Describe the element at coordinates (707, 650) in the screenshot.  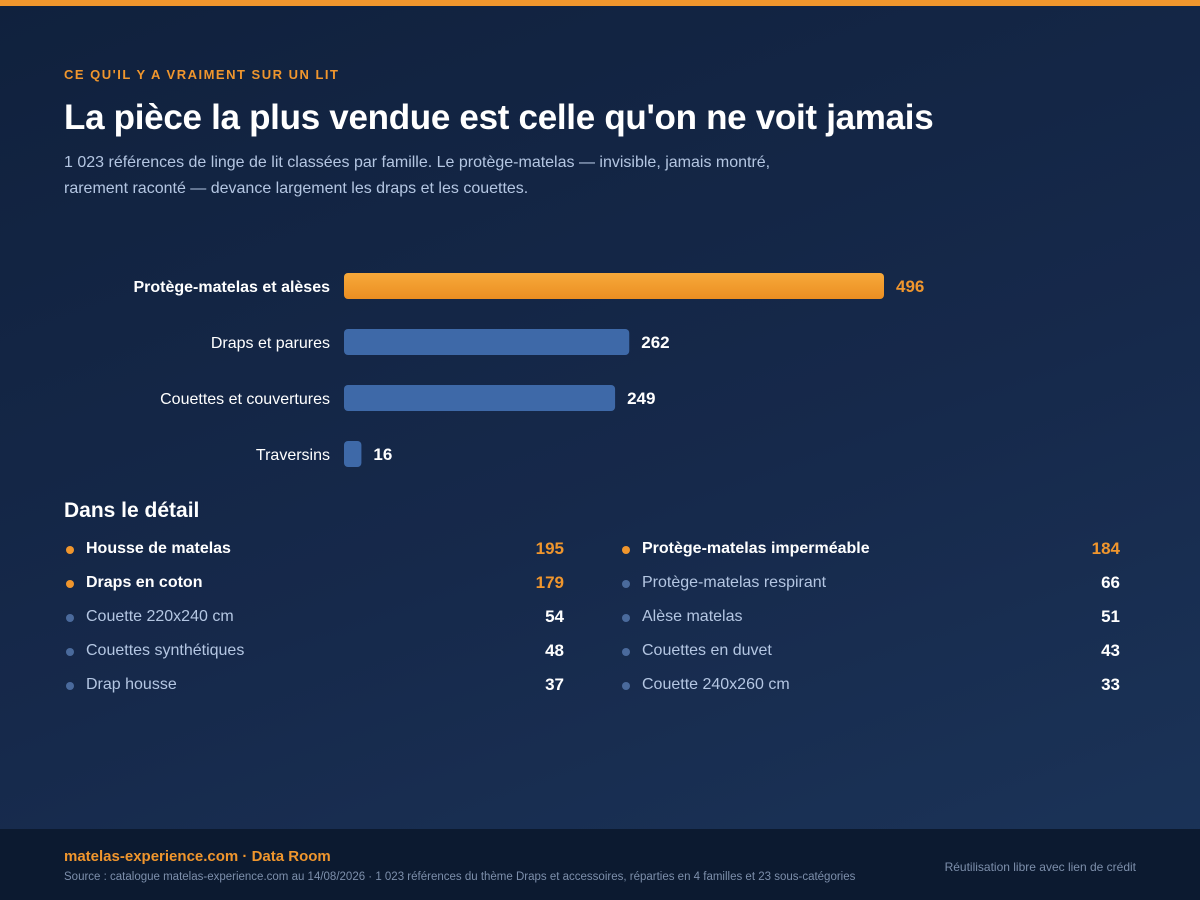
I see `detail-label: Couettes en duvet` at that location.